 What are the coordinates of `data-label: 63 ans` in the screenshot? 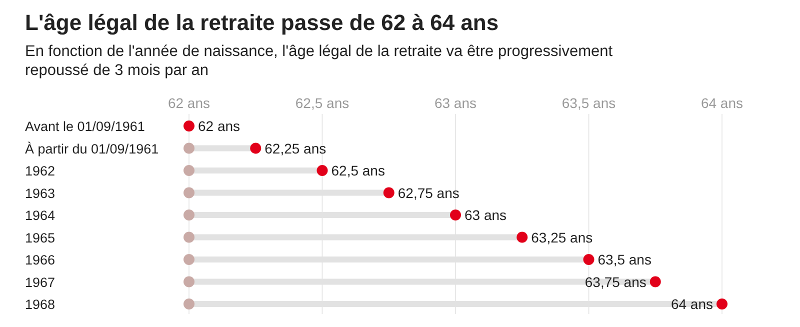 It's located at (485, 215).